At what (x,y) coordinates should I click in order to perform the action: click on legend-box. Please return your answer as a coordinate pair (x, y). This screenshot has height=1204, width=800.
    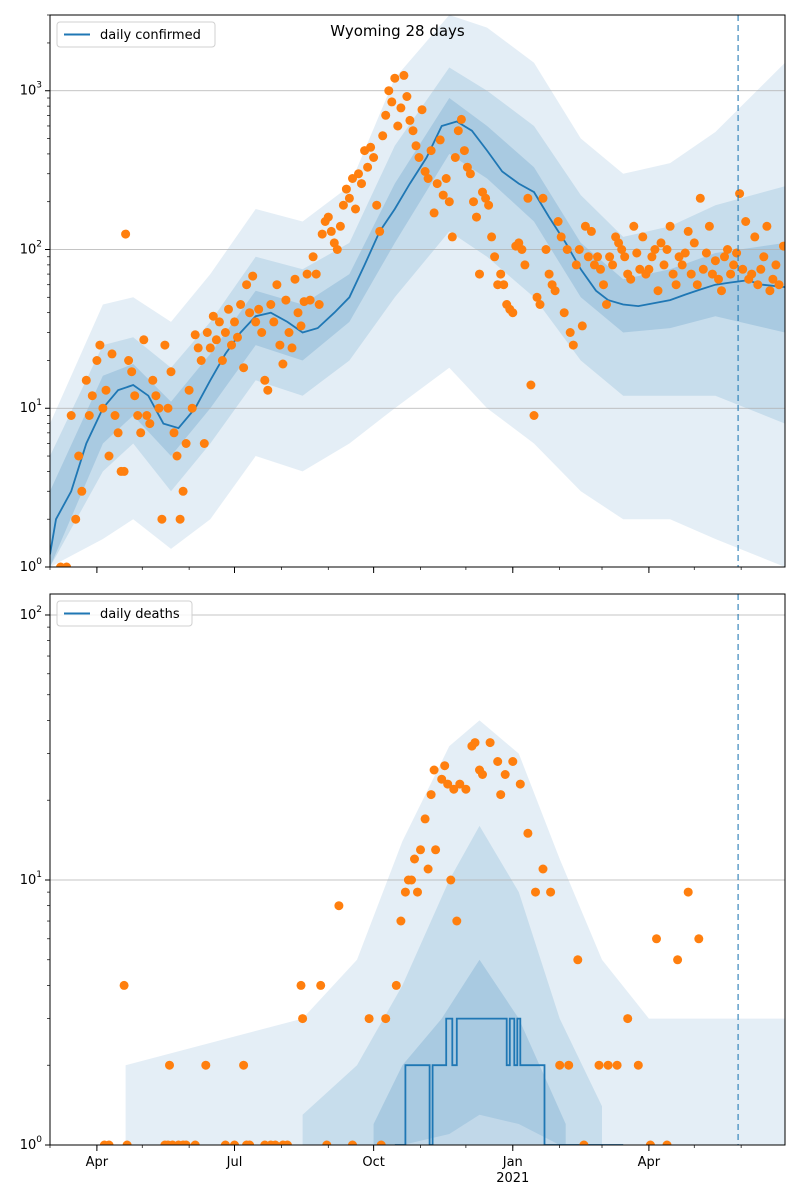
    Looking at the image, I should click on (124, 613).